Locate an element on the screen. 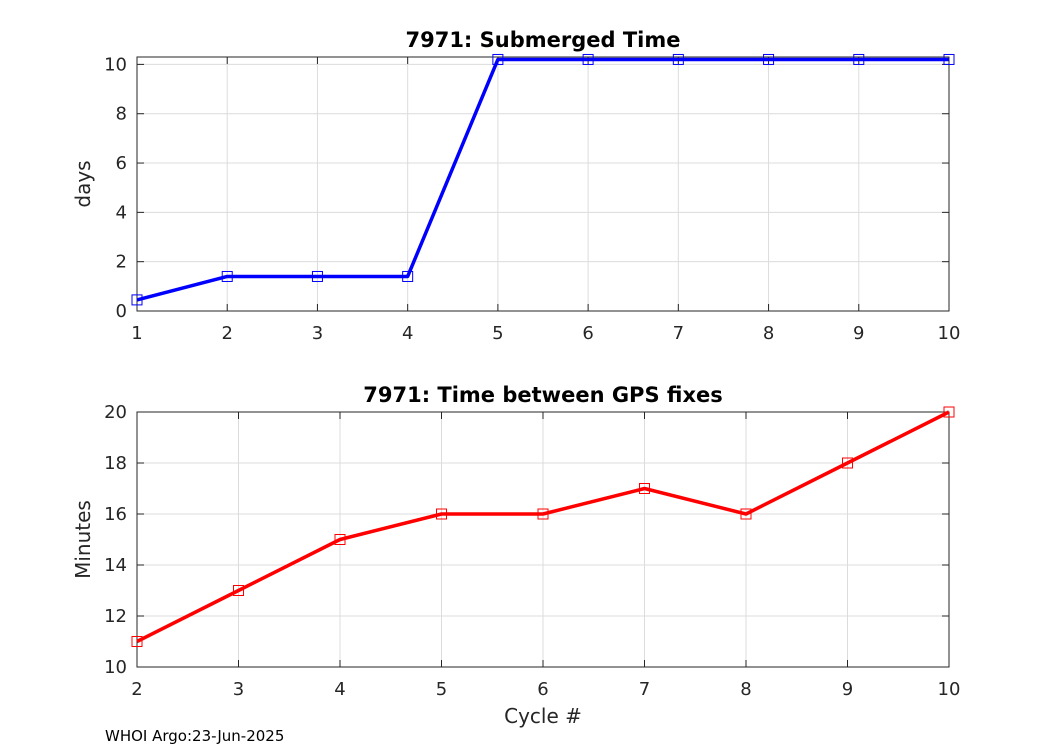 Image resolution: width=1050 pixels, height=750 pixels. chart-title: 7971: Submerged Time is located at coordinates (542, 40).